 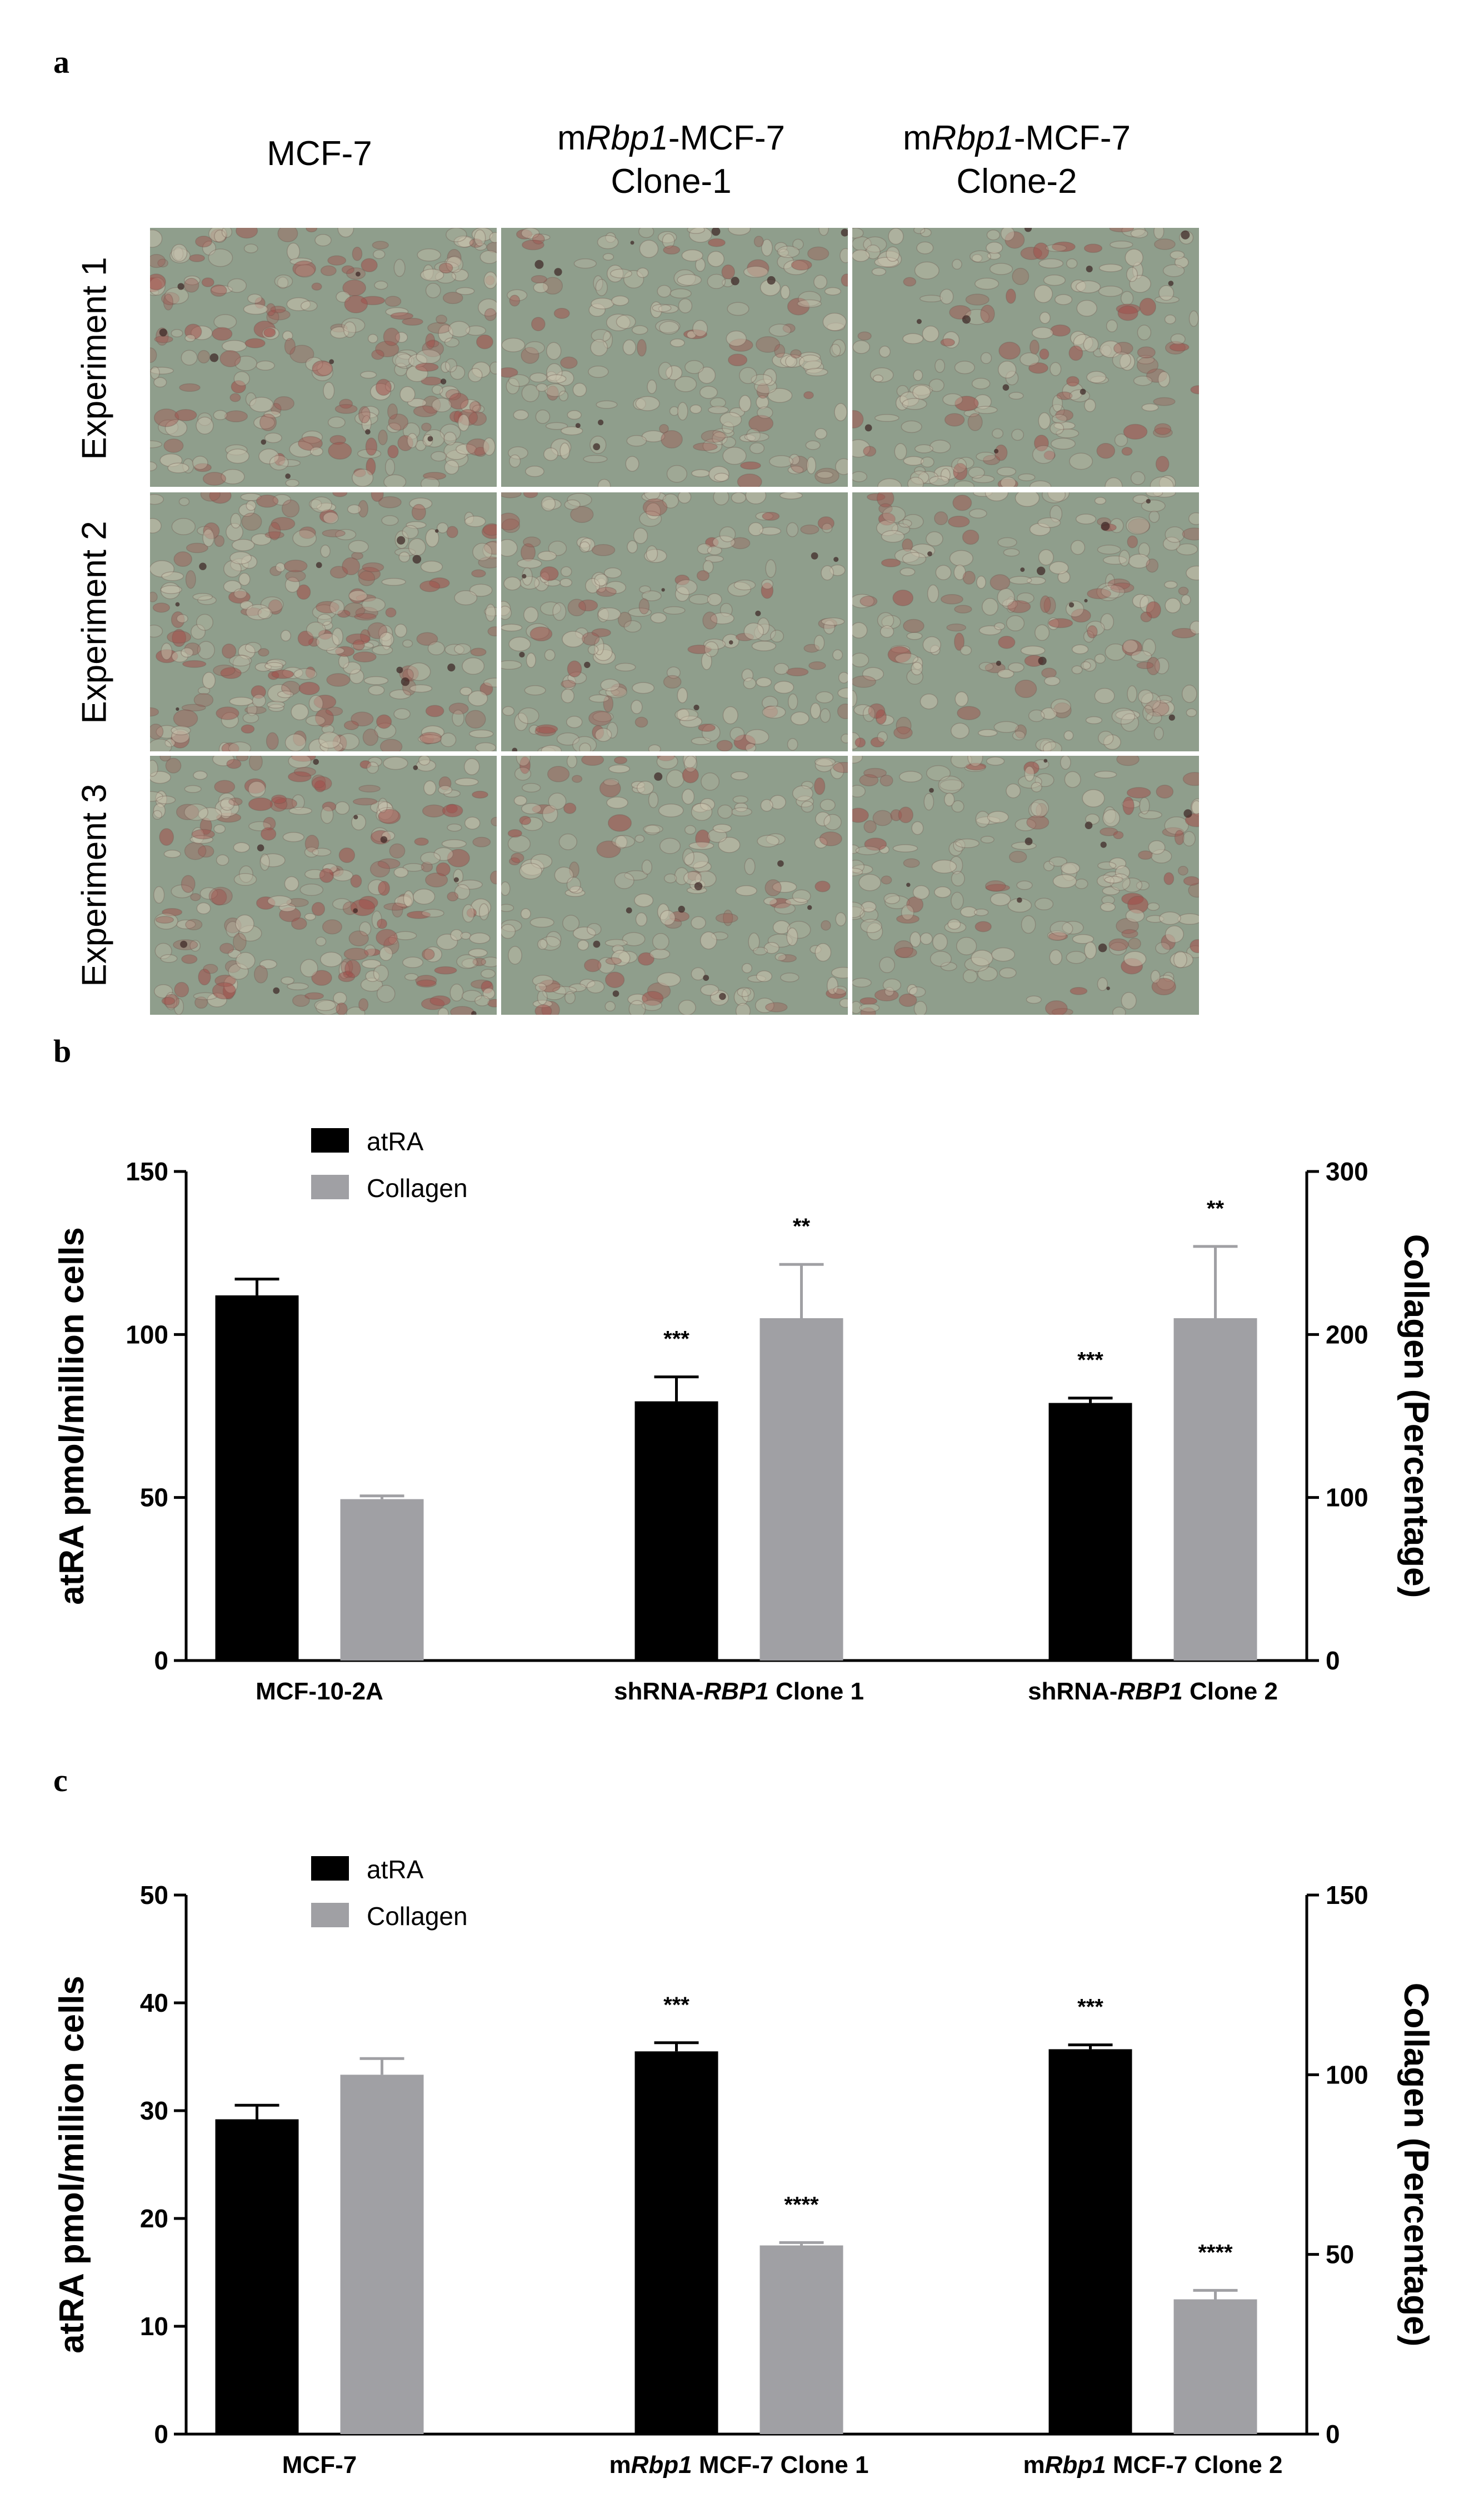 I want to click on micrograph-row2-col3, so click(x=1025, y=621).